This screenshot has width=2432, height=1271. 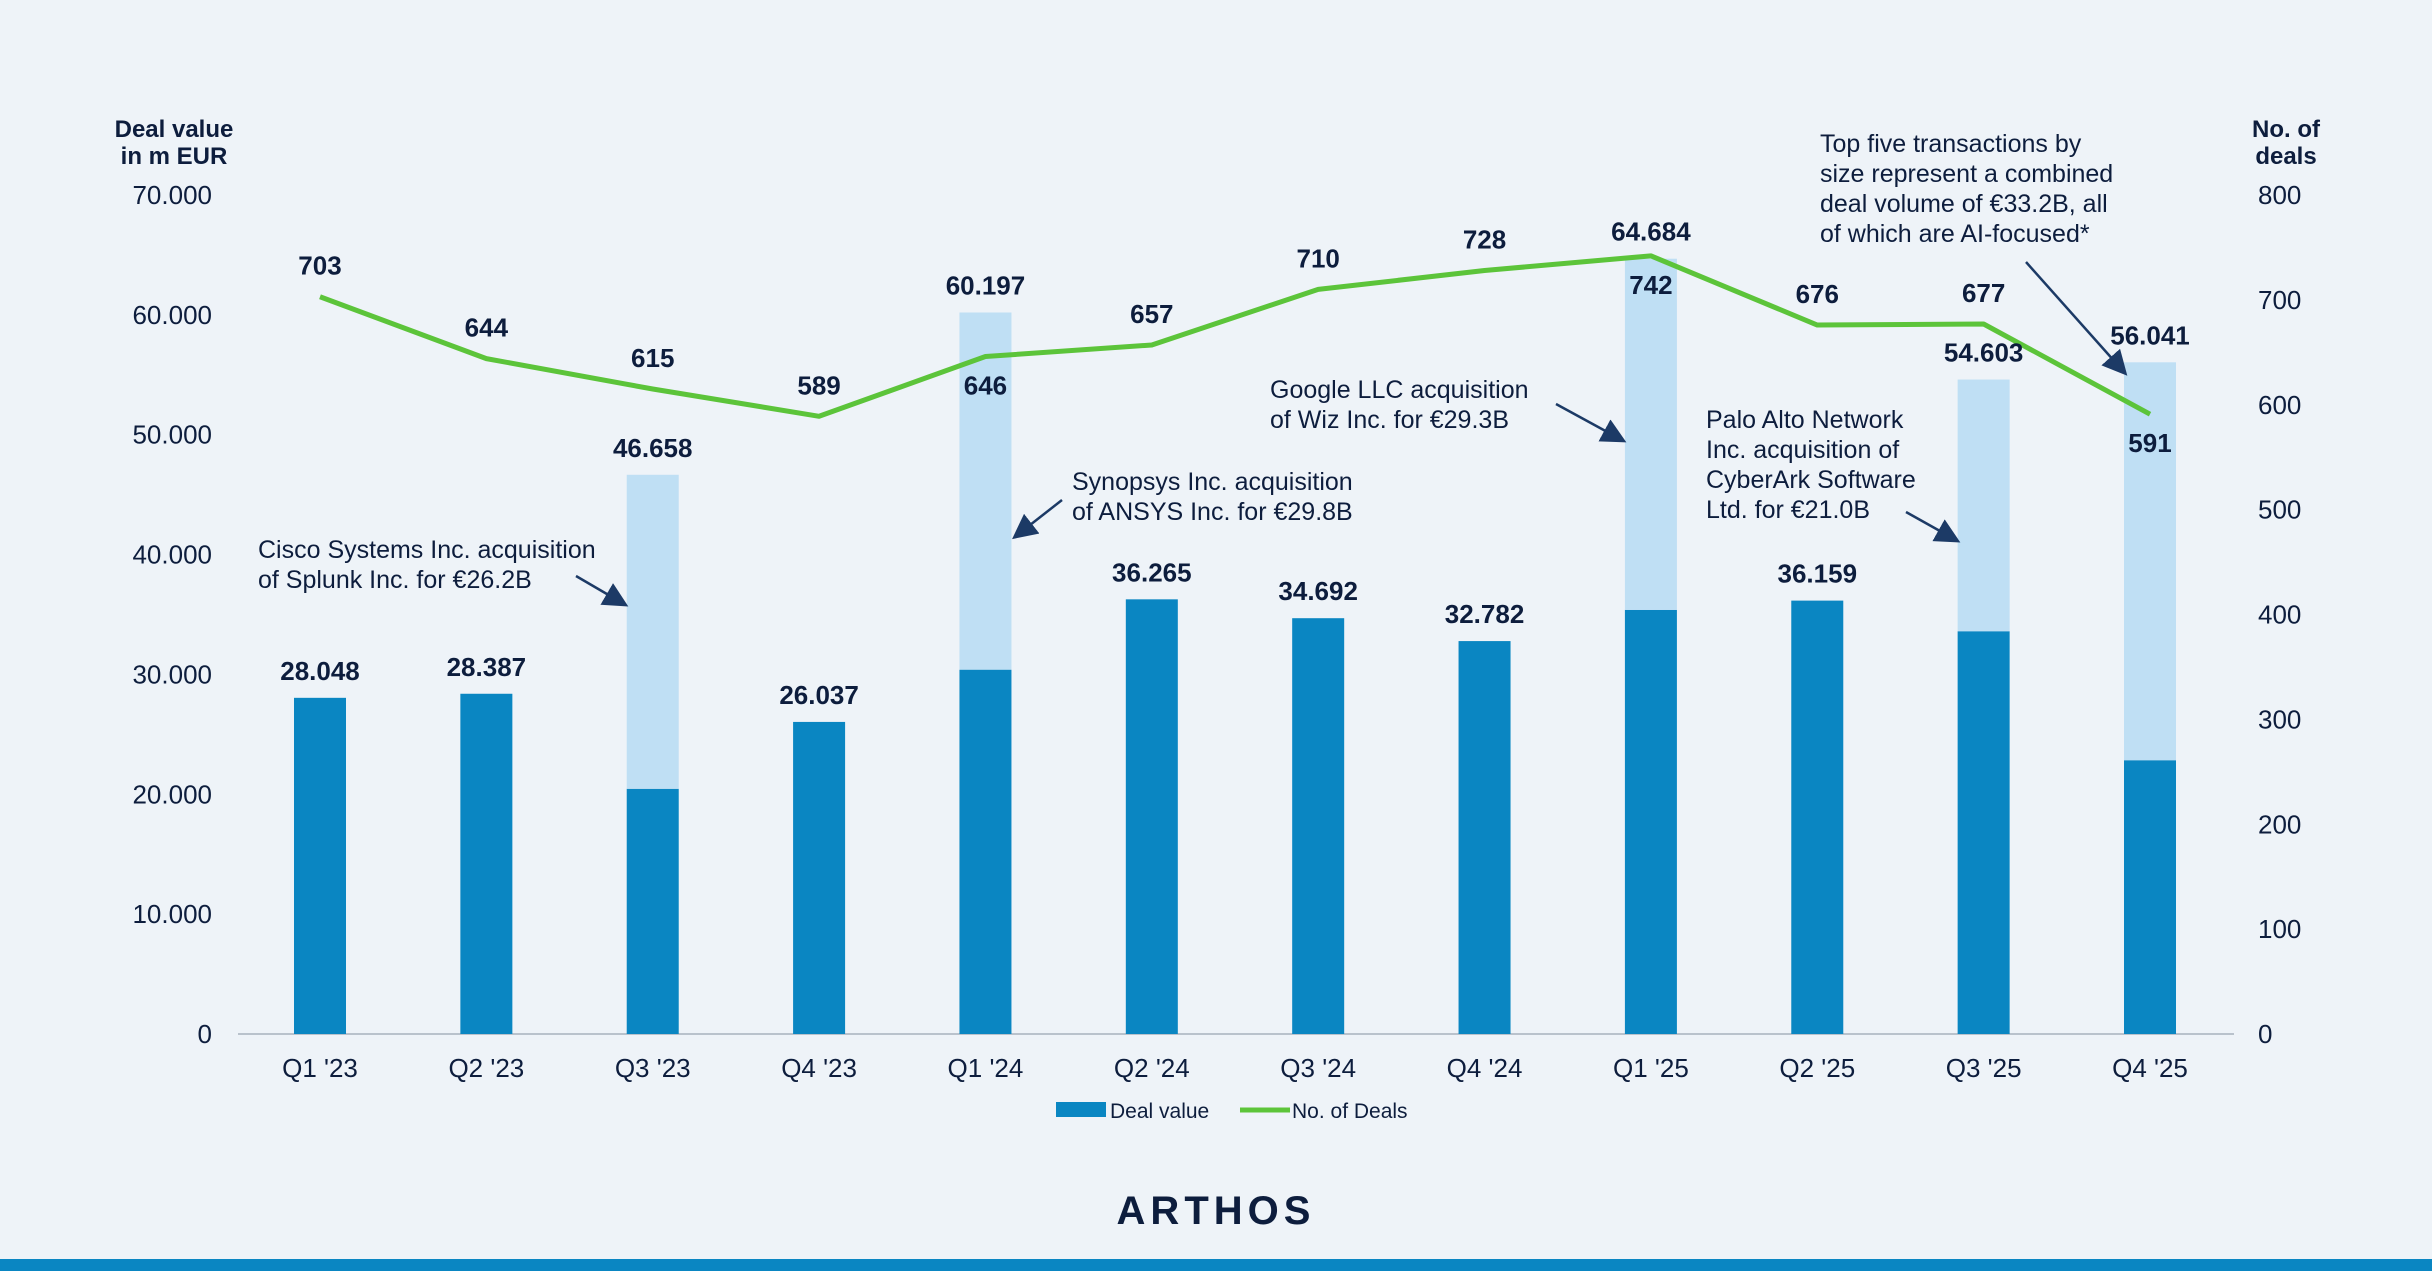 I want to click on left-tick-label: 20.000, so click(x=172, y=794).